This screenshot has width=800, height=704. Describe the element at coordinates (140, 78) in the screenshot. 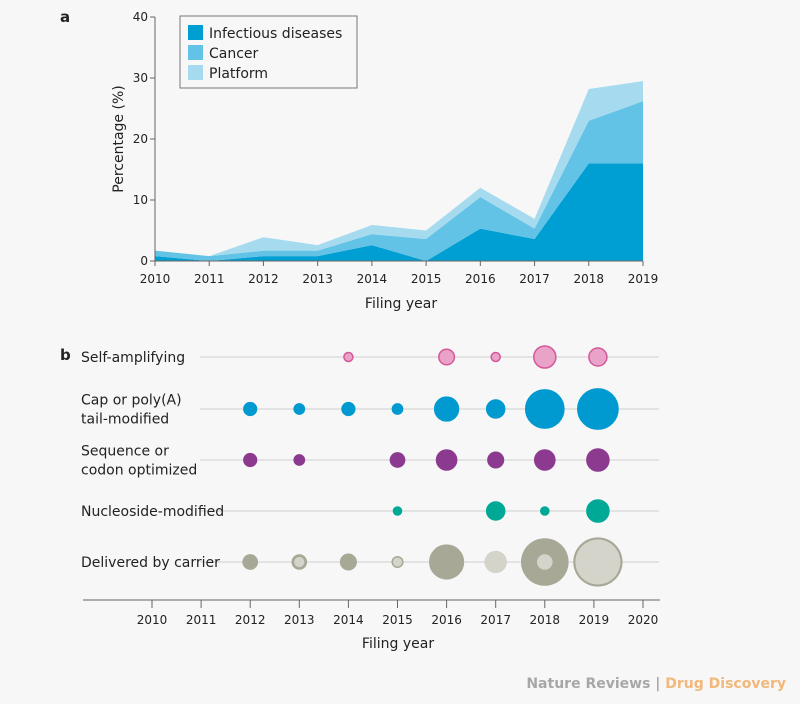

I see `y-tick-label: 30` at that location.